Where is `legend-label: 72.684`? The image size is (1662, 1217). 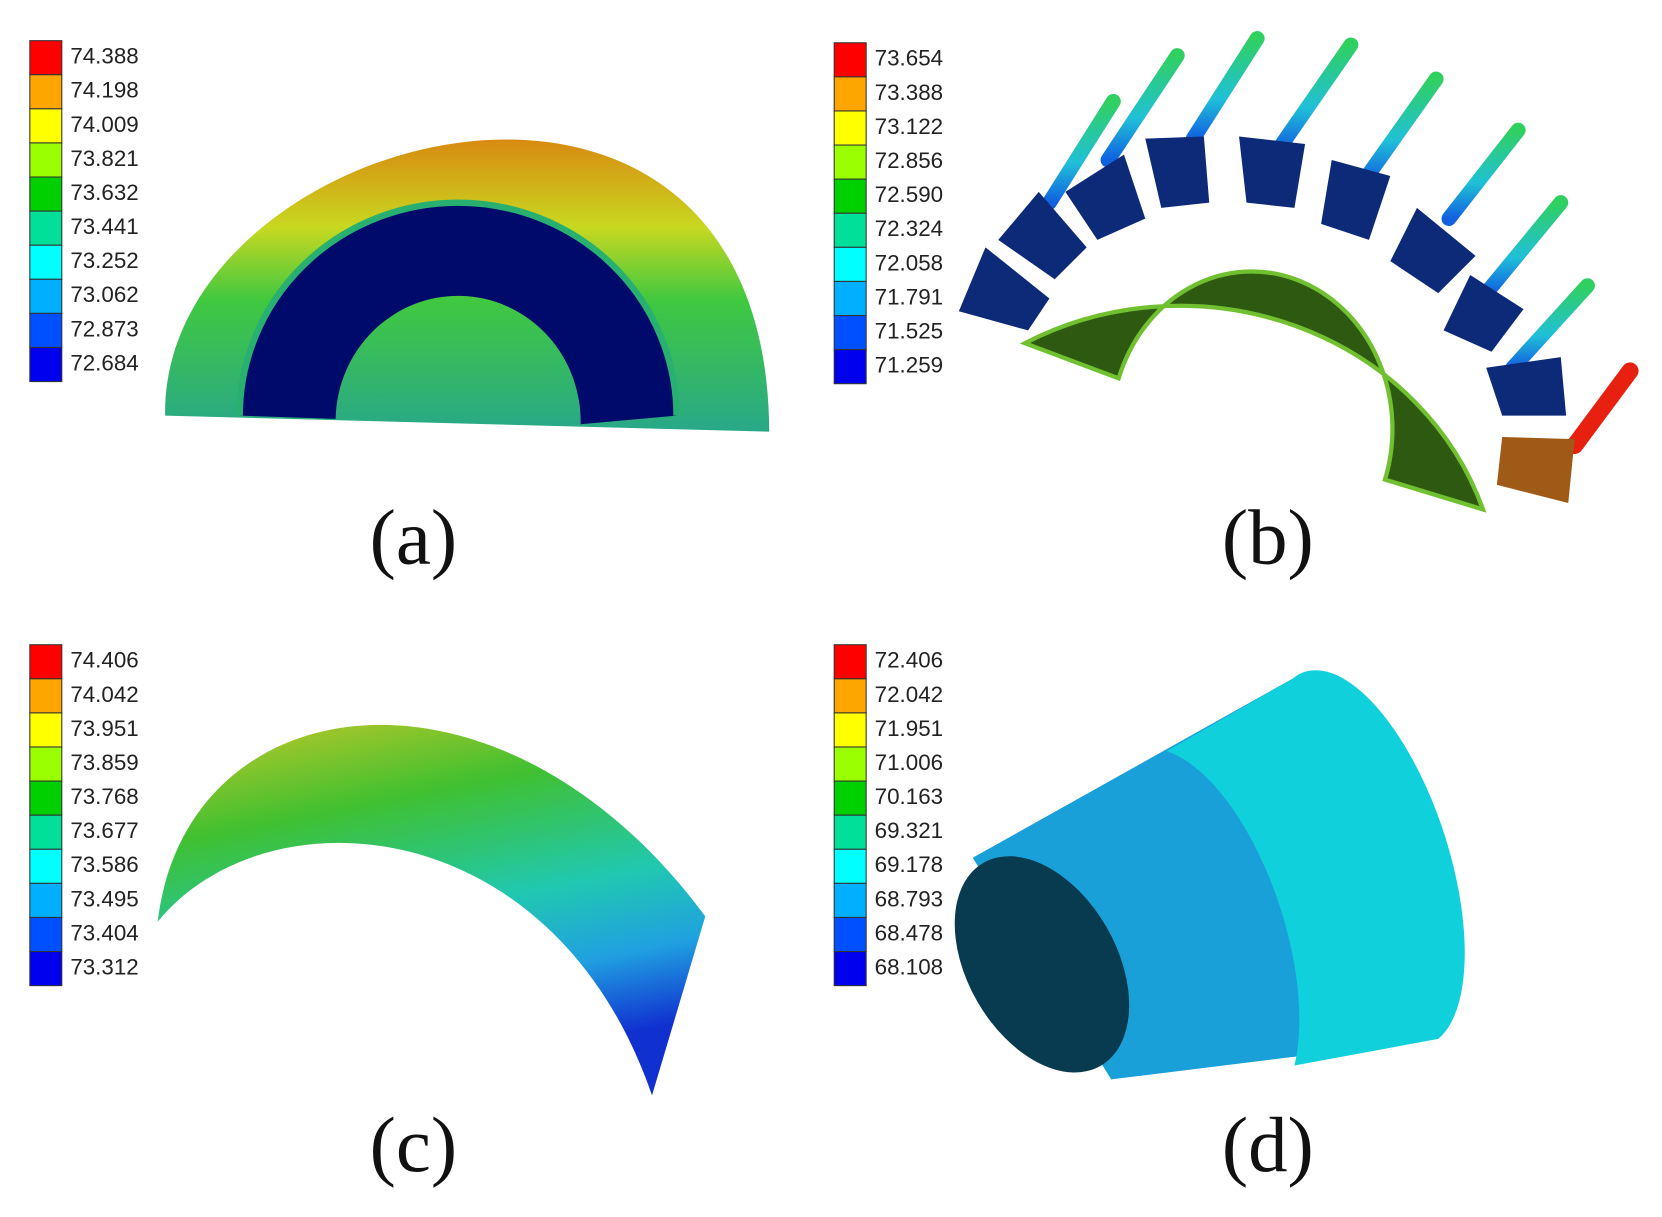
legend-label: 72.684 is located at coordinates (104, 362).